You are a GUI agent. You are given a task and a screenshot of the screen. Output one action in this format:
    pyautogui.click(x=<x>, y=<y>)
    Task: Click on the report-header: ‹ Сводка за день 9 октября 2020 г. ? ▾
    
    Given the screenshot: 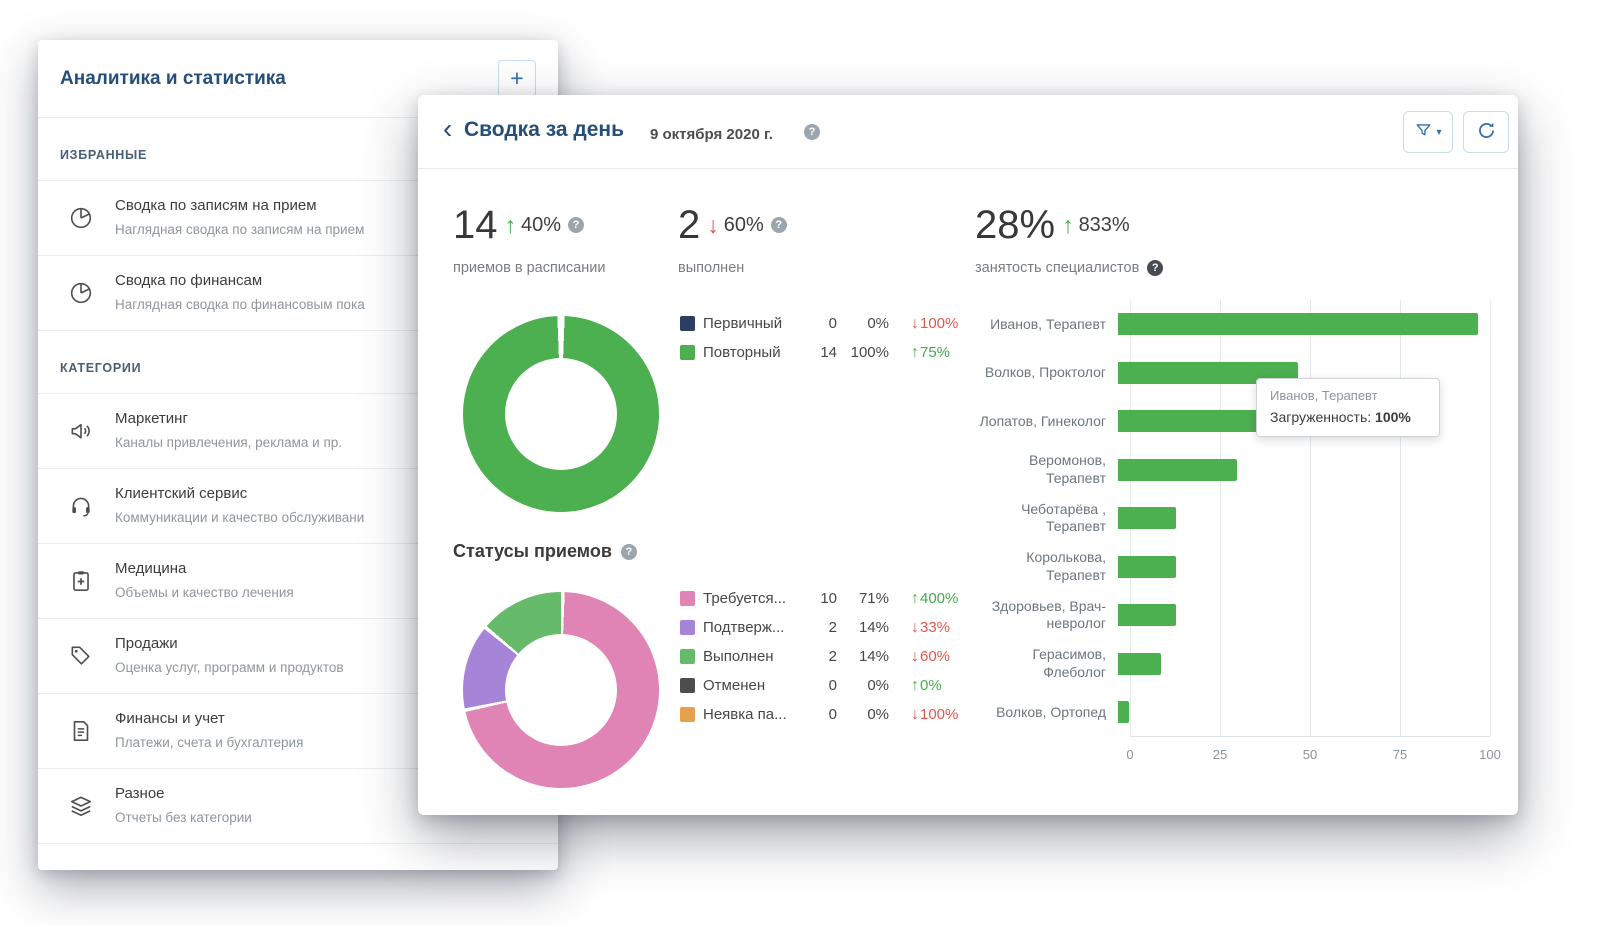 What is the action you would take?
    pyautogui.click(x=968, y=132)
    